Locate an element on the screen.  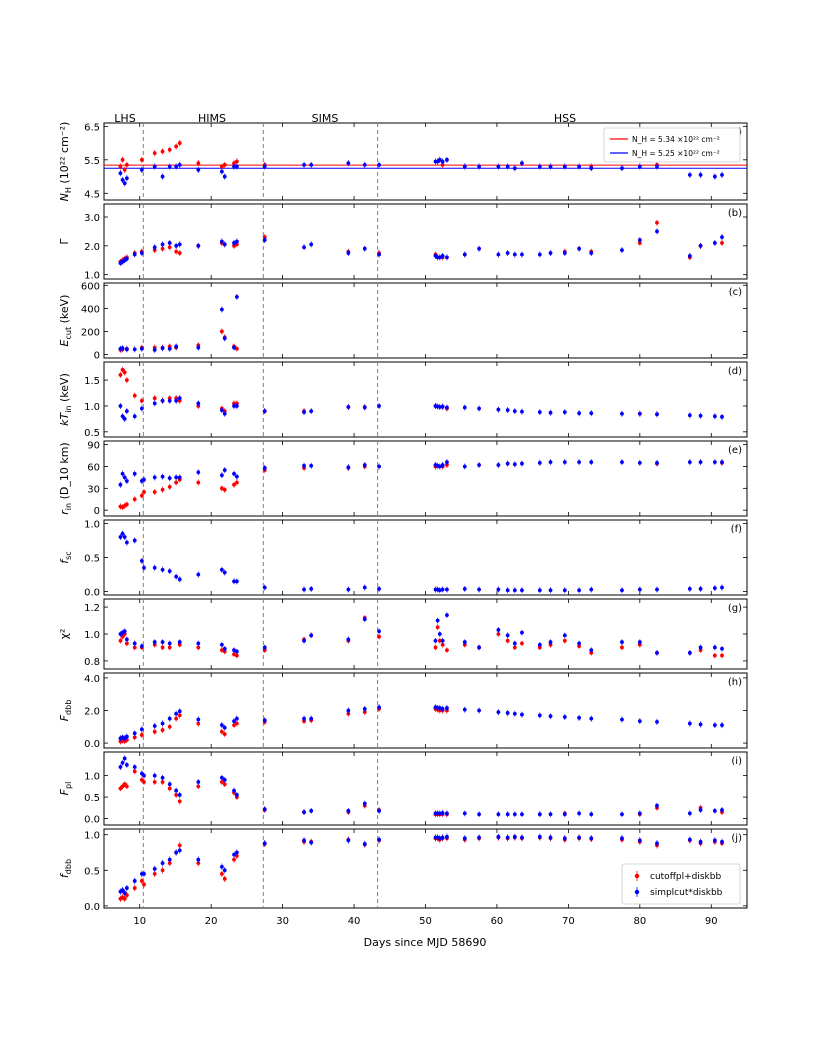
x-tick-label: 30 is located at coordinates (282, 921).